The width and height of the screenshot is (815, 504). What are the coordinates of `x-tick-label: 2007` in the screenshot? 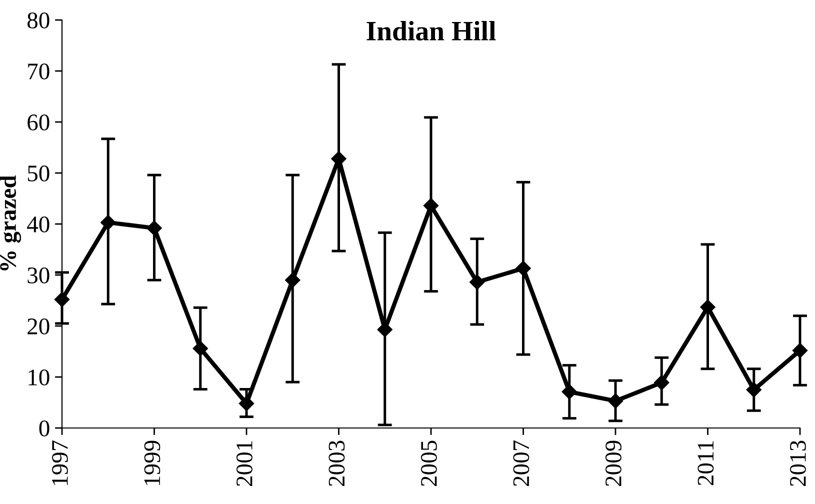 It's located at (521, 463).